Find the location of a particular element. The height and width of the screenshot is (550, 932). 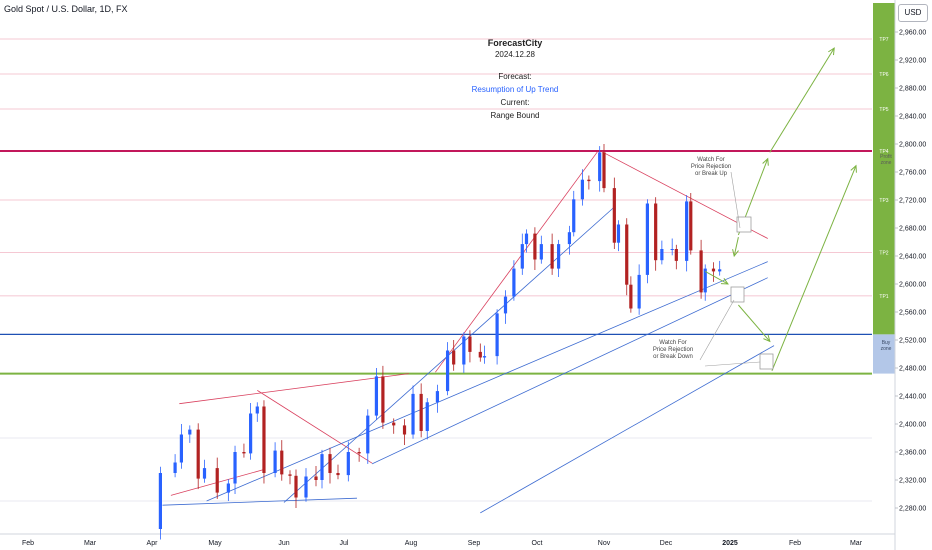

trendline-blue-base is located at coordinates (259, 501).